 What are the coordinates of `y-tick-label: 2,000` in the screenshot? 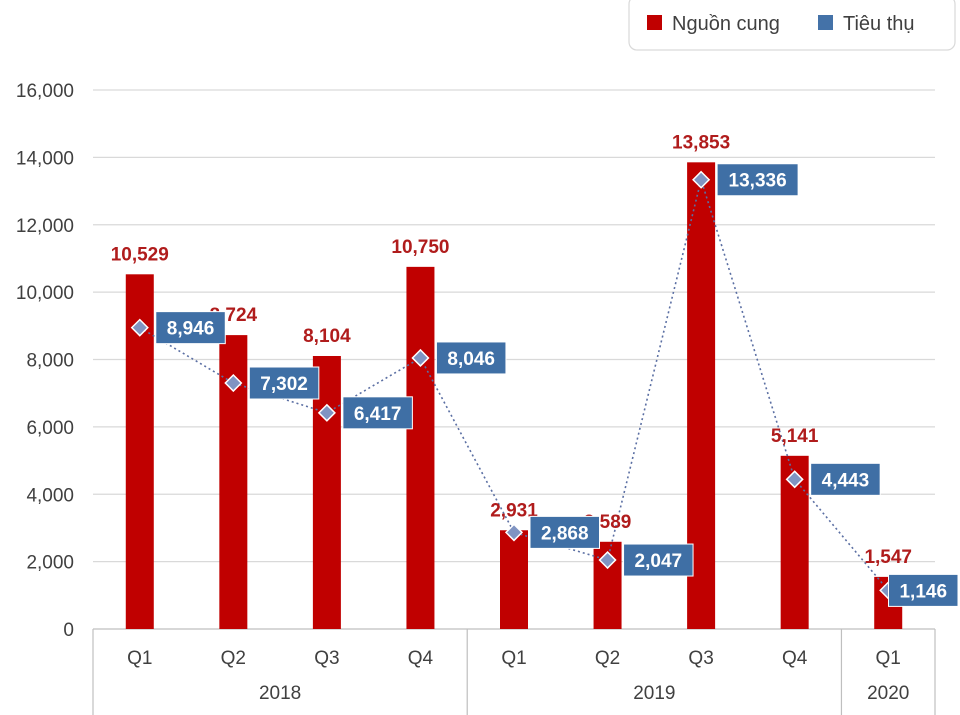 It's located at (50, 563).